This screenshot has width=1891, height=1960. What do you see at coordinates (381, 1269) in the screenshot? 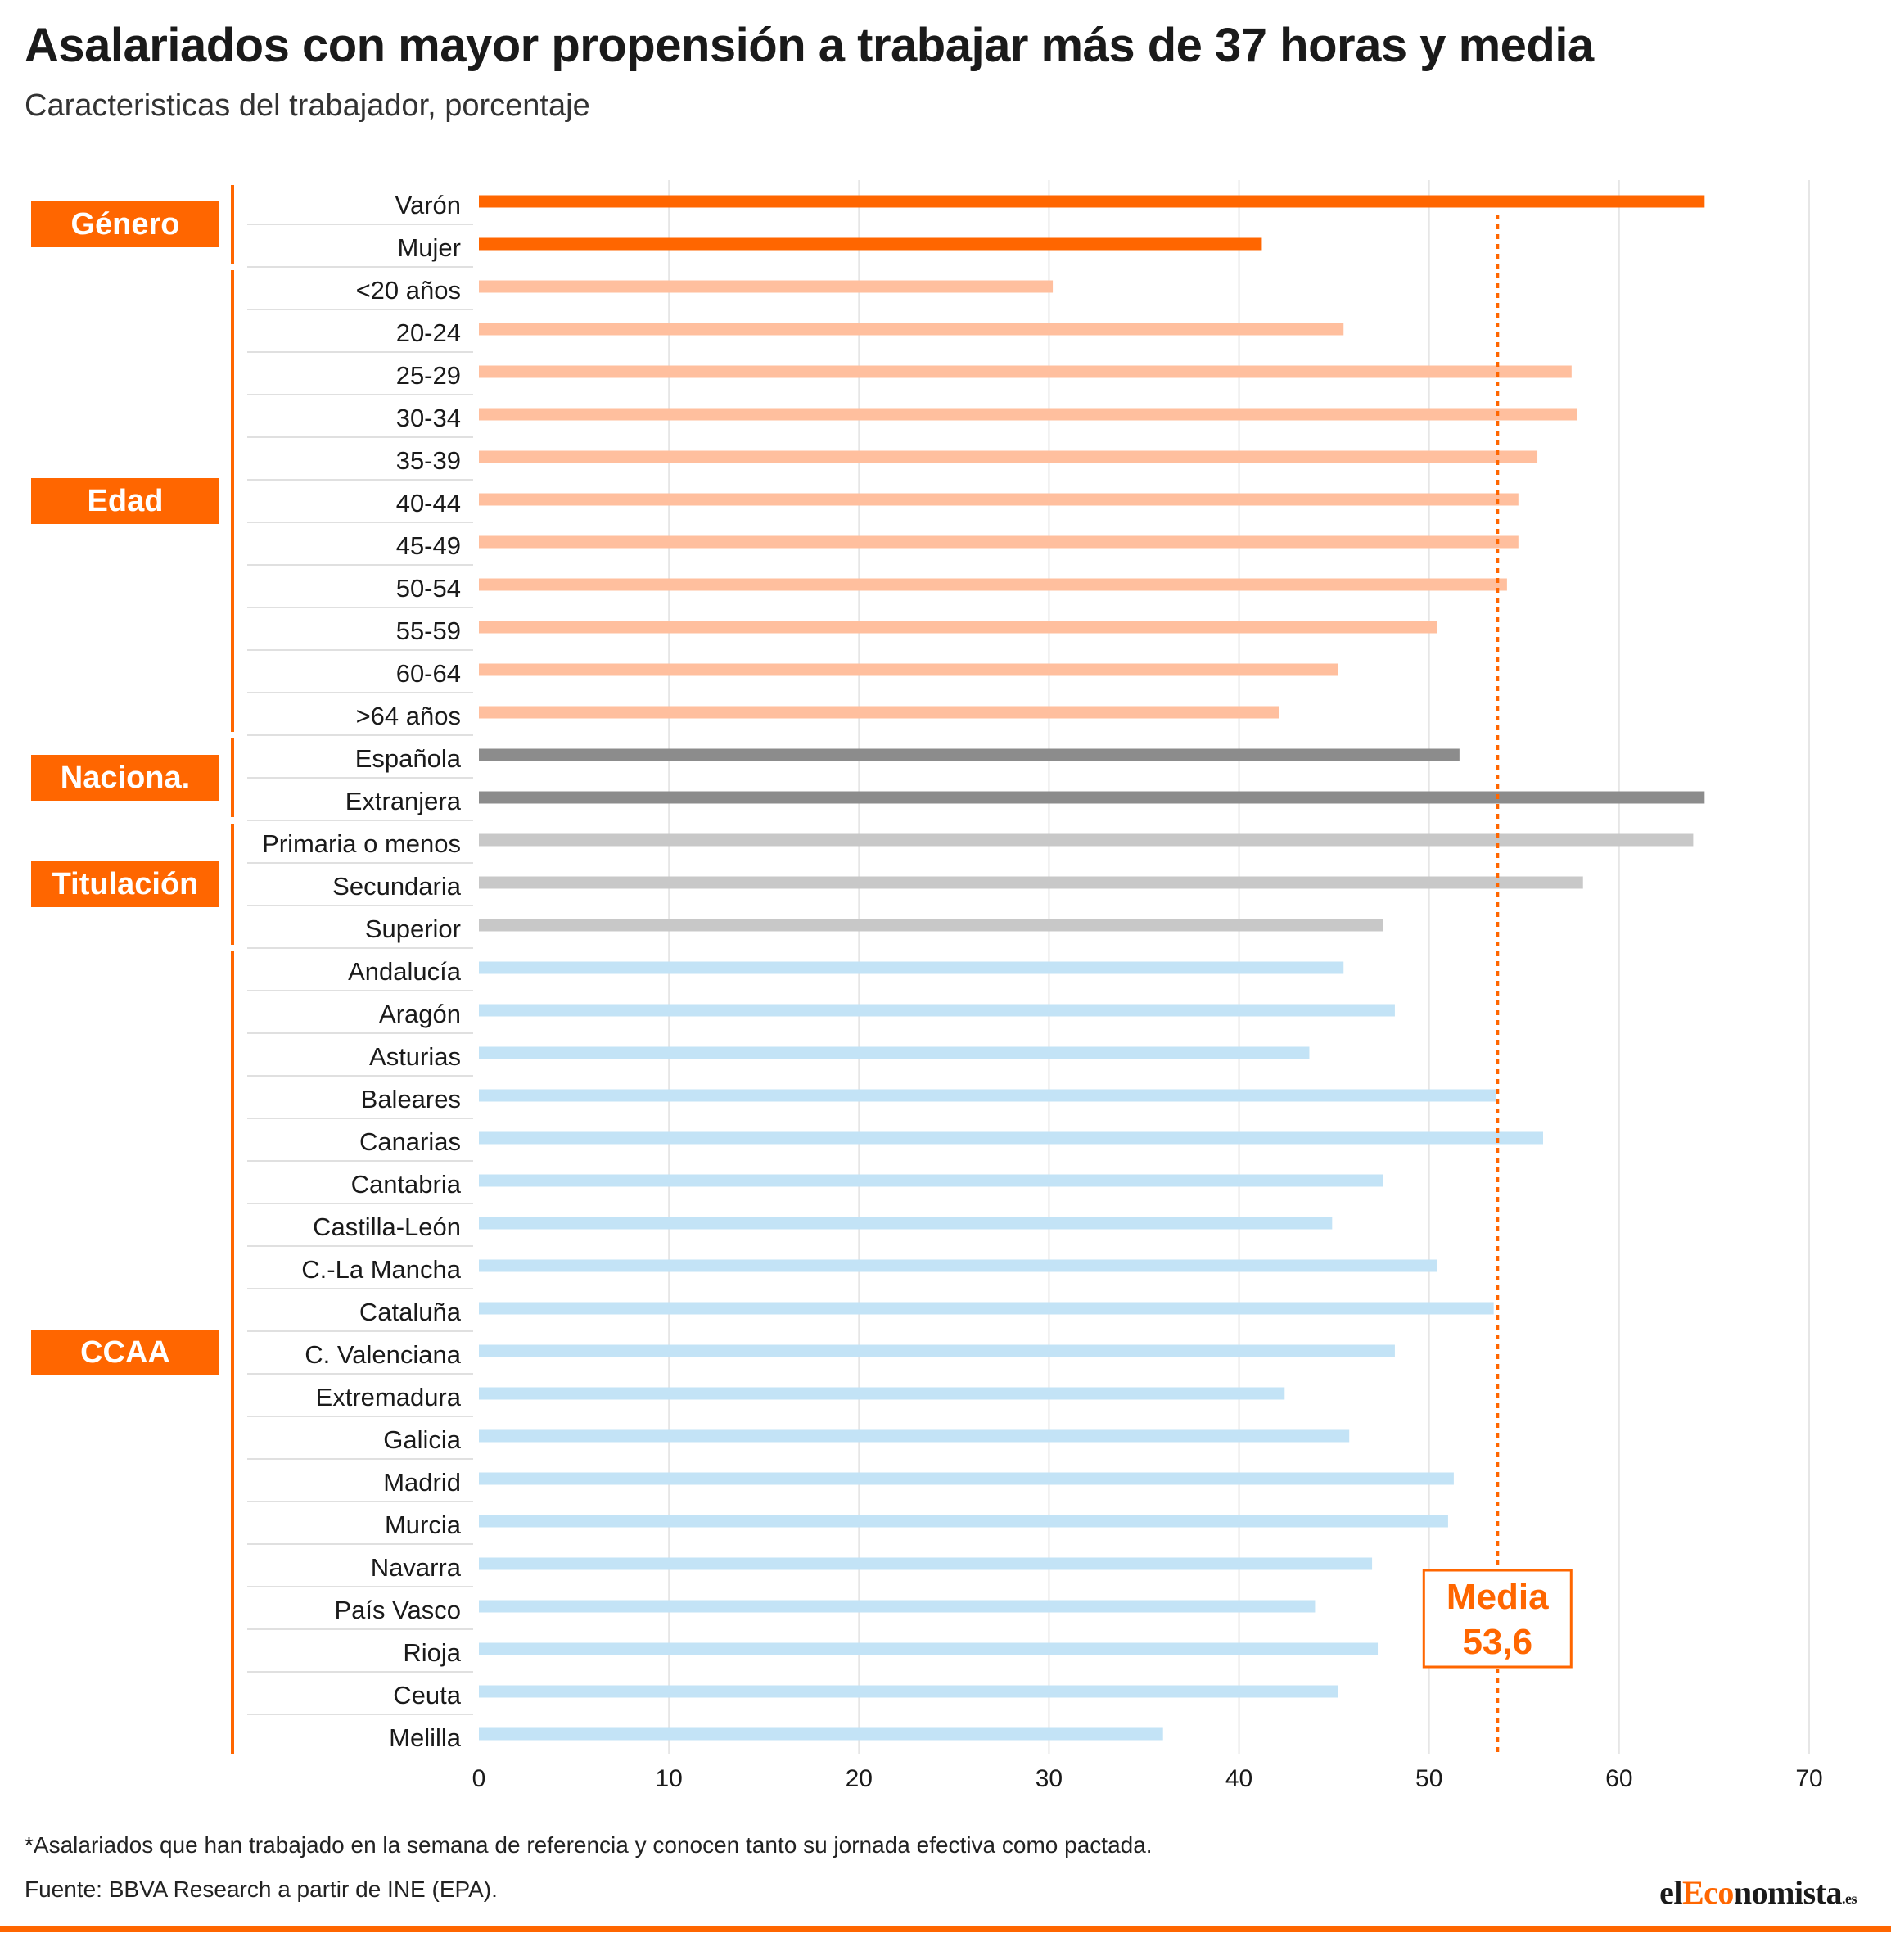
I see `category-label: C.-La Mancha` at bounding box center [381, 1269].